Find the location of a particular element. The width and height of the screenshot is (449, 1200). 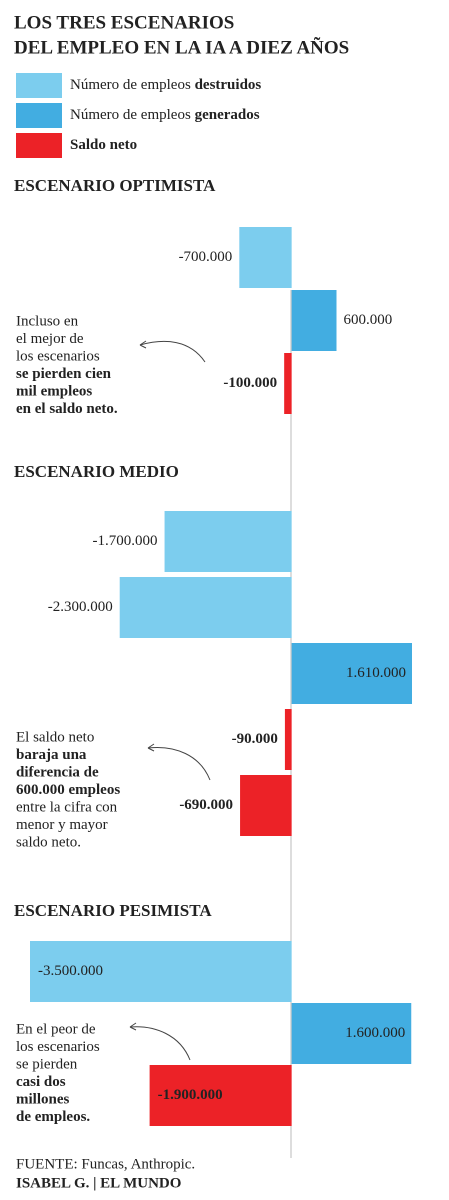

note-line: se pierden cien is located at coordinates (64, 374).